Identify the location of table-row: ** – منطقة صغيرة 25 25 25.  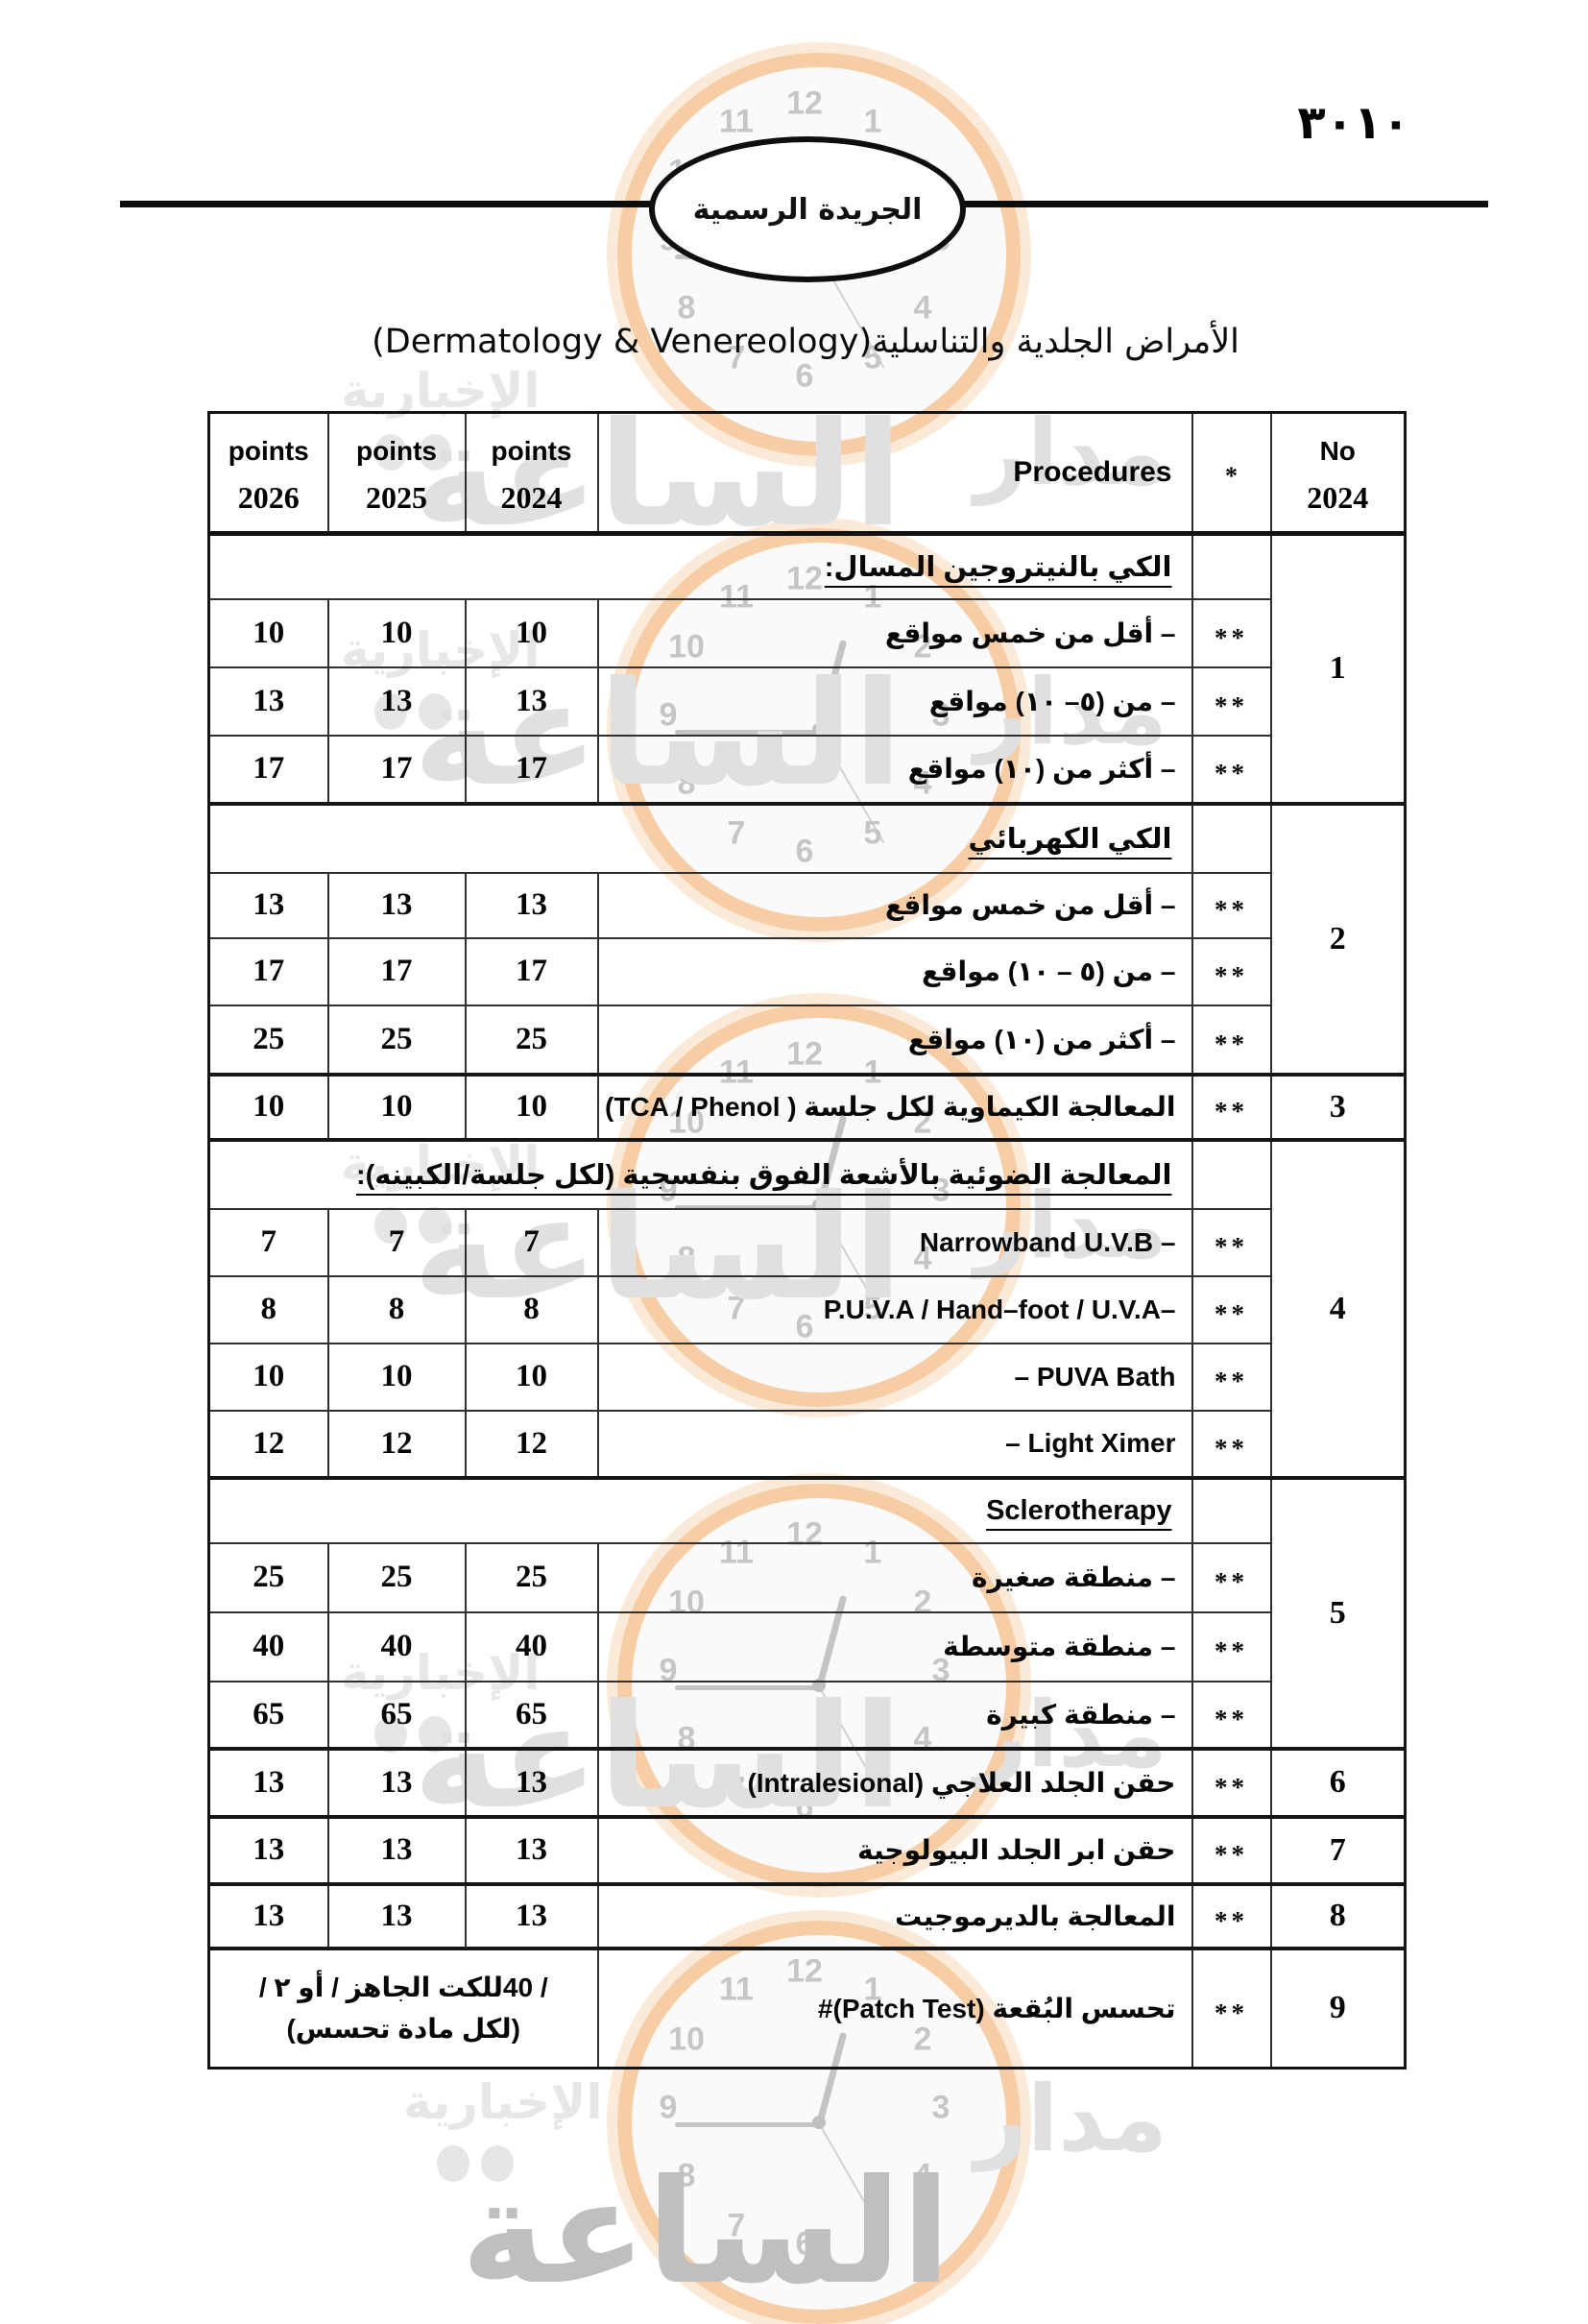
(806, 1577).